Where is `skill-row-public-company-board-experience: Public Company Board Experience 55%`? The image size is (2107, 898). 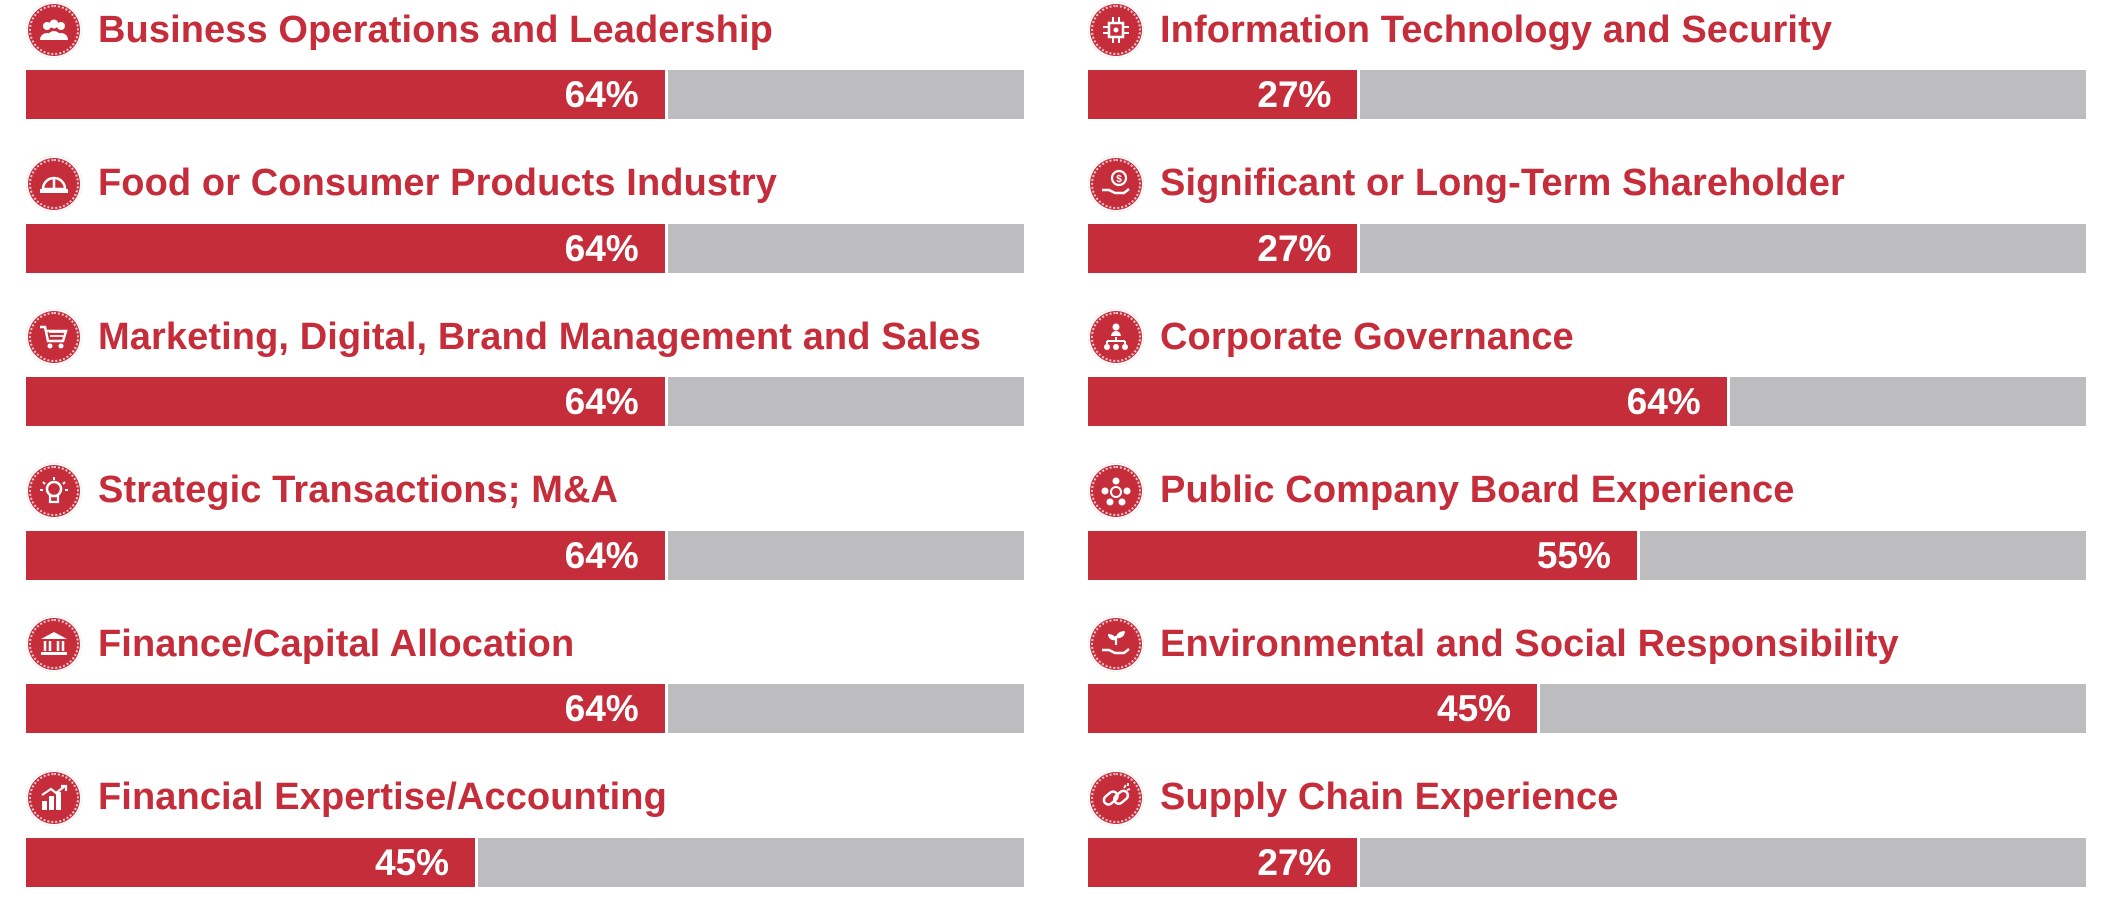 skill-row-public-company-board-experience: Public Company Board Experience 55% is located at coordinates (1587, 526).